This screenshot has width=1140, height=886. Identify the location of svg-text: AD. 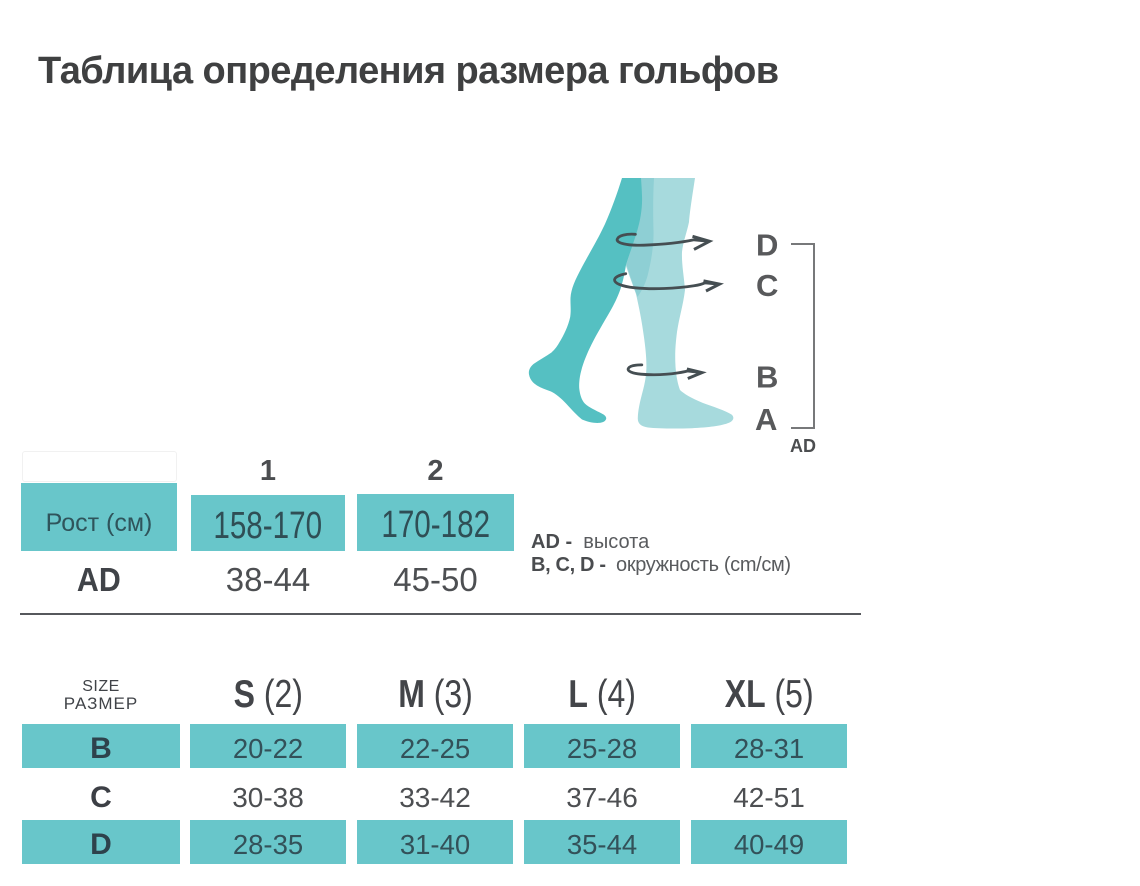
(803, 446).